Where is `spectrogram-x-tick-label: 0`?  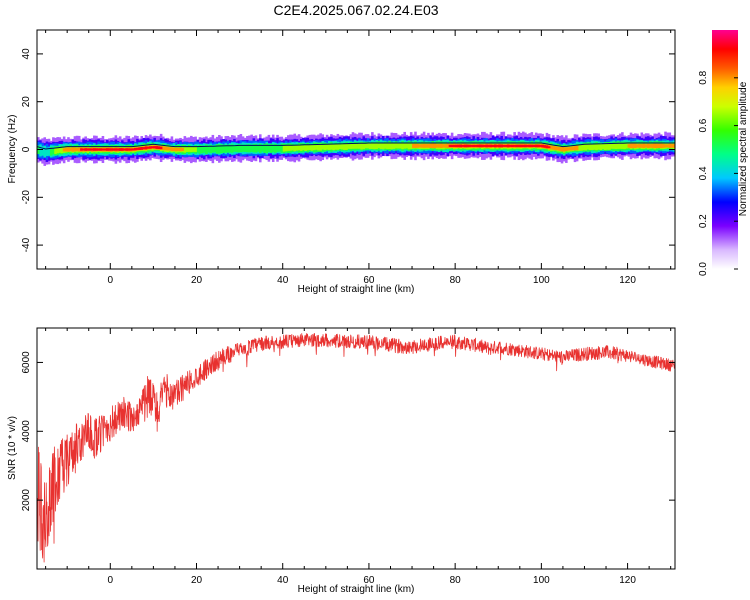 spectrogram-x-tick-label: 0 is located at coordinates (111, 280).